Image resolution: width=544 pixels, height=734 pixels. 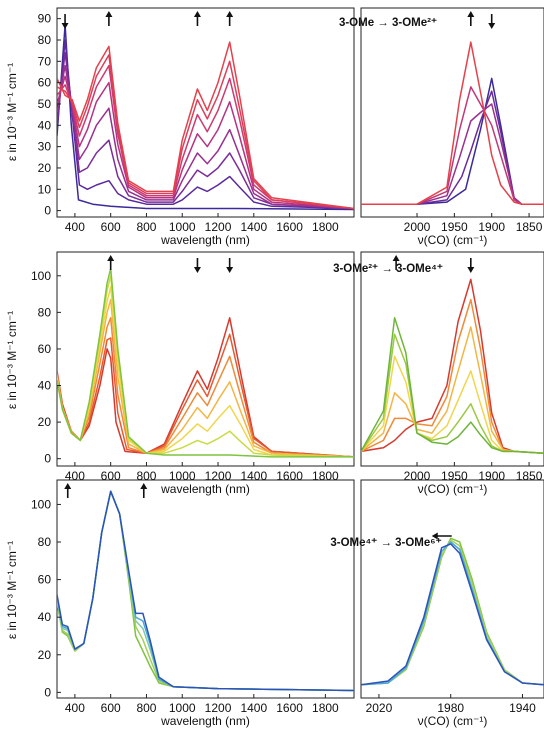 I want to click on y-axis-label: ε in 10⁻³ M⁻¹ cm⁻¹, so click(x=12, y=360).